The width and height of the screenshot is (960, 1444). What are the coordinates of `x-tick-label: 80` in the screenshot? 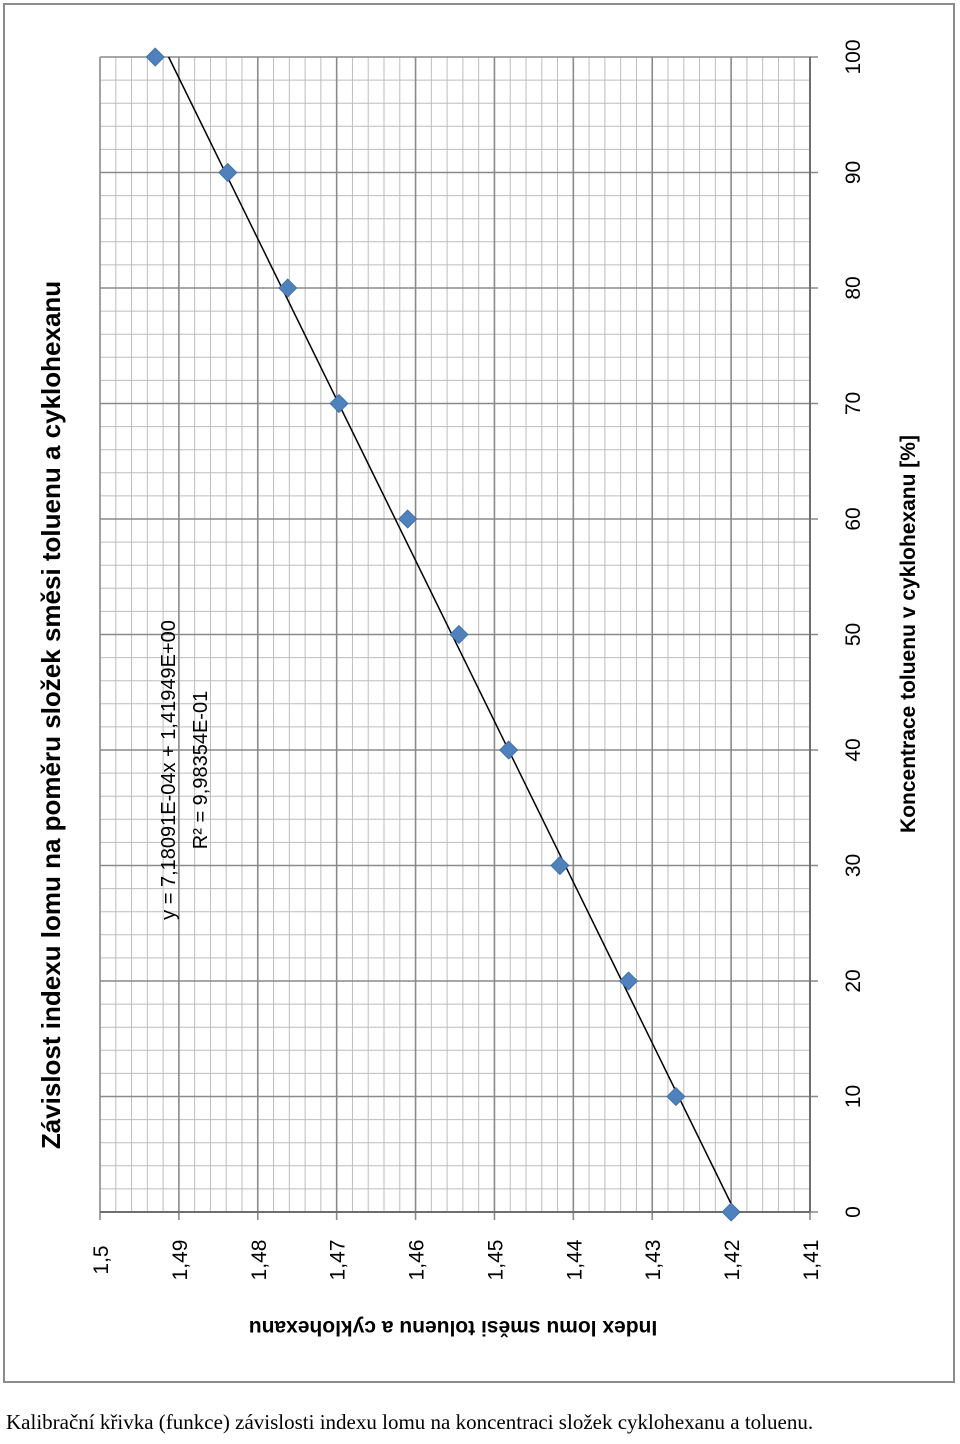 It's located at (853, 287).